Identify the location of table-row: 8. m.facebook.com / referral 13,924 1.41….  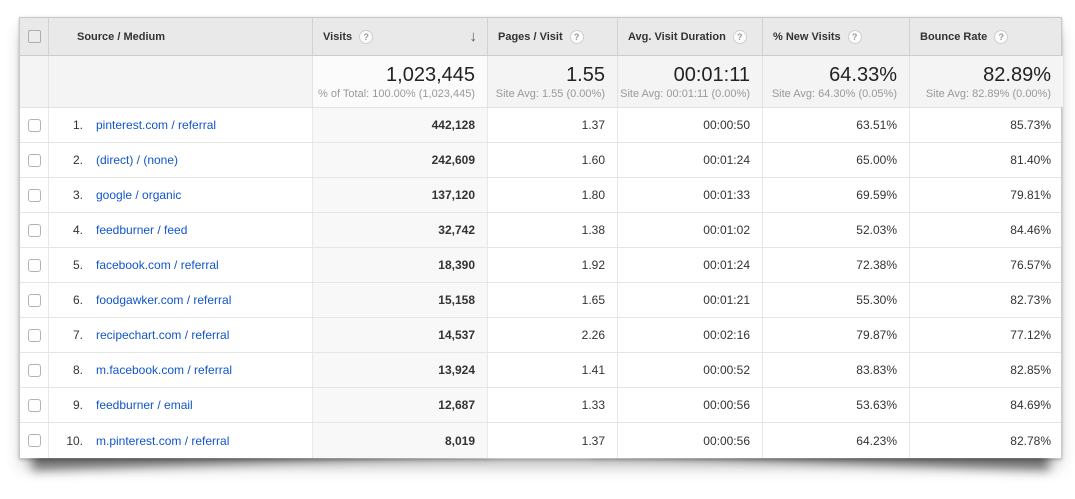
(540, 370).